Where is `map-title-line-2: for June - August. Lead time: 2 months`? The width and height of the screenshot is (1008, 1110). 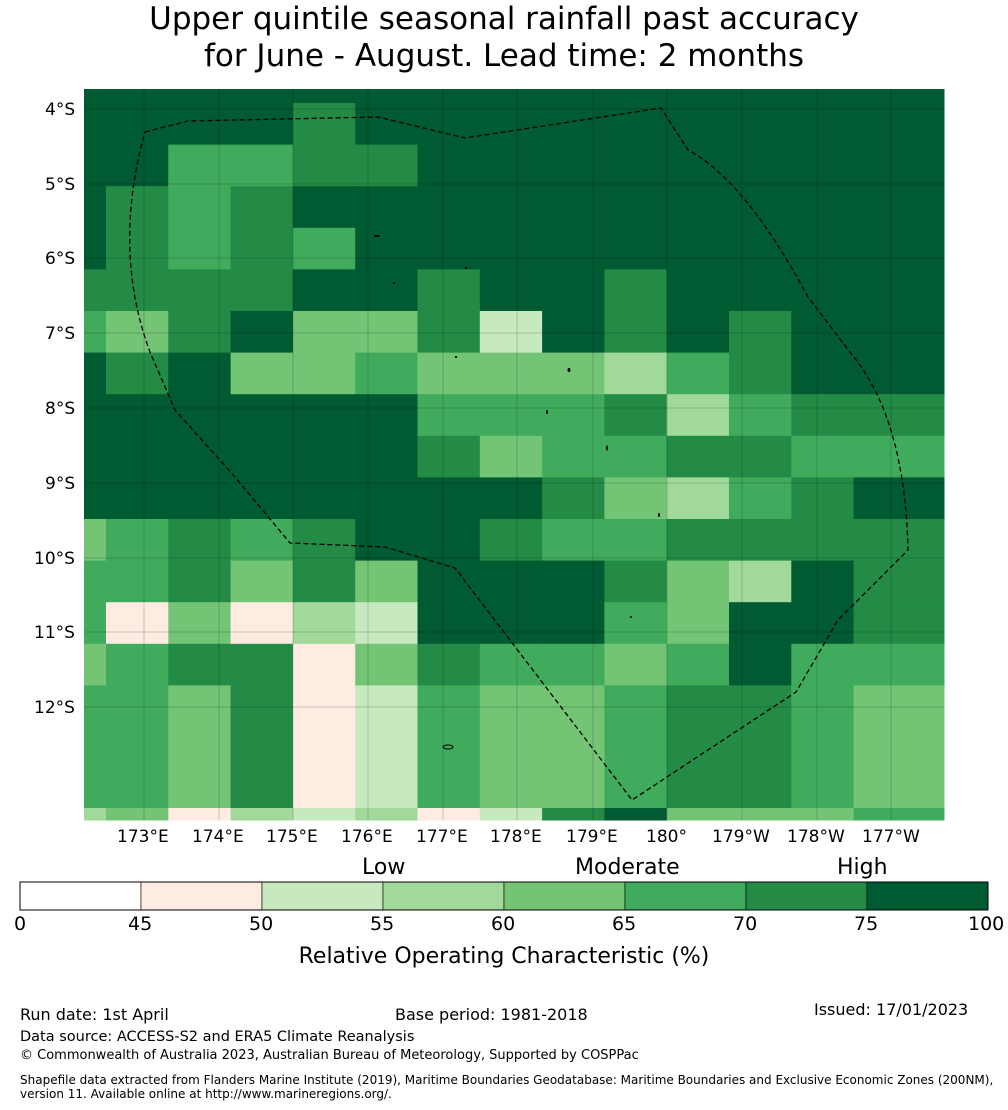 map-title-line-2: for June - August. Lead time: 2 months is located at coordinates (504, 56).